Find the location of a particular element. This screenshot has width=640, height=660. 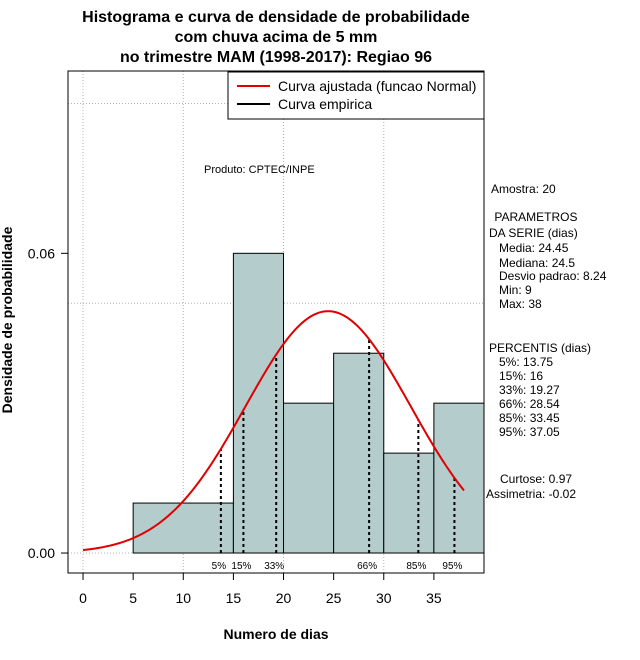

percentile-markers: 5% 15% 33% 66% 85% 95% is located at coordinates (337, 455).